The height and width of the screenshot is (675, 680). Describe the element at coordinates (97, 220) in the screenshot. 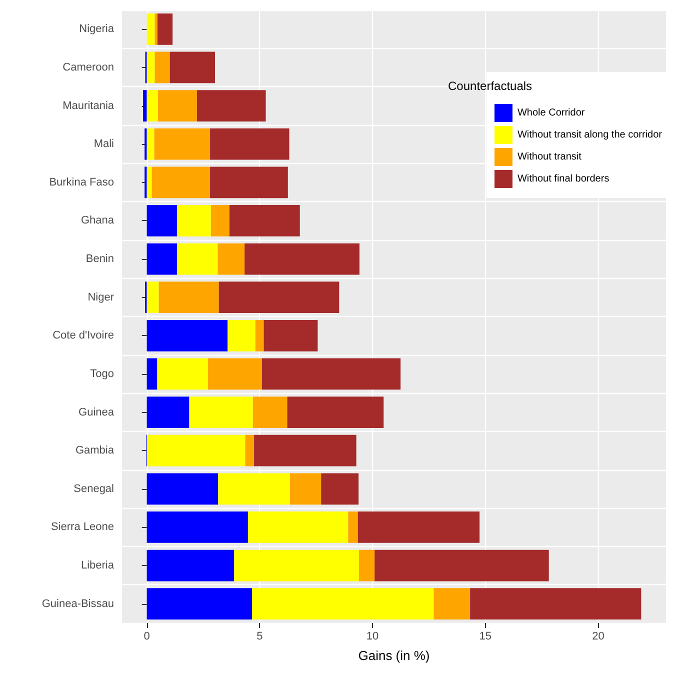

I see `y-tick-label: Ghana` at that location.